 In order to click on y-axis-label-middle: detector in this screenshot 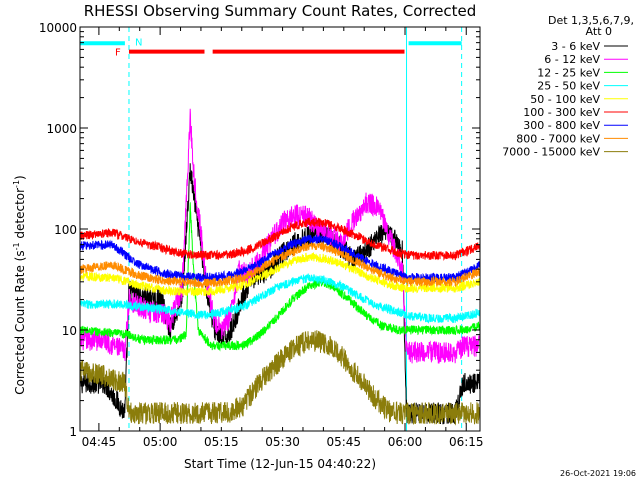, I will do `click(20, 215)`.